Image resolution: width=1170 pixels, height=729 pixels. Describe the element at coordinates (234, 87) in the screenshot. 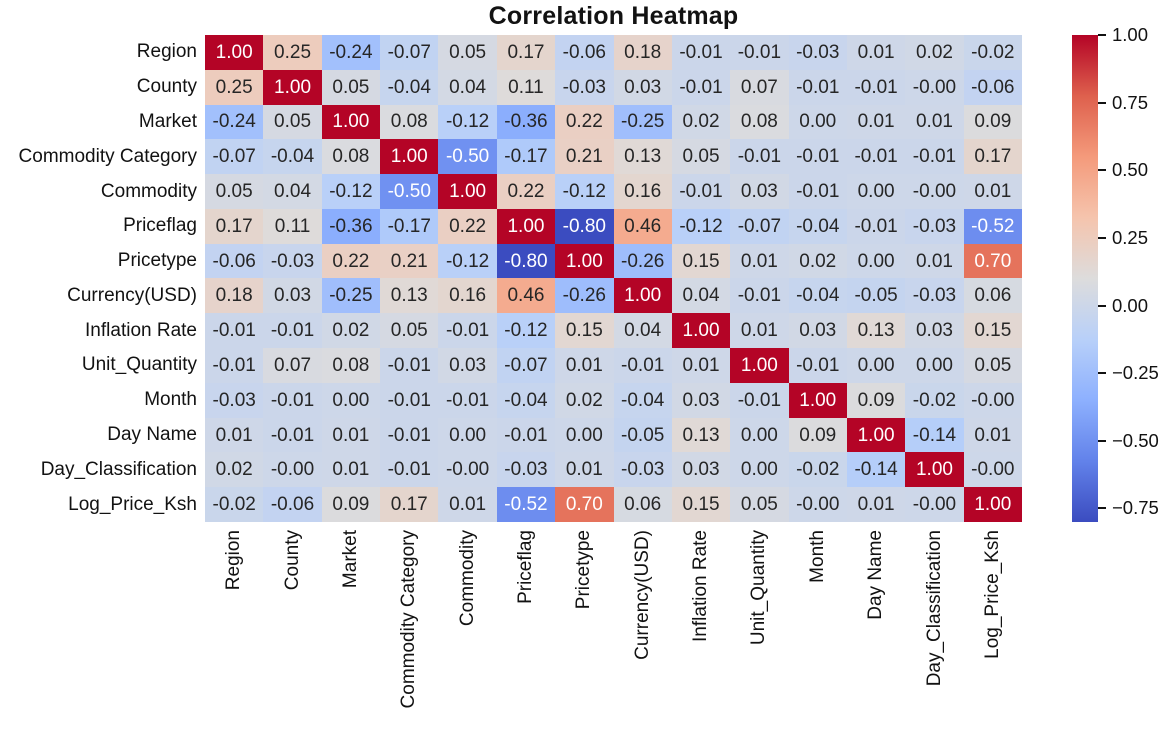

I see `heatmap-cell: 0.25` at that location.